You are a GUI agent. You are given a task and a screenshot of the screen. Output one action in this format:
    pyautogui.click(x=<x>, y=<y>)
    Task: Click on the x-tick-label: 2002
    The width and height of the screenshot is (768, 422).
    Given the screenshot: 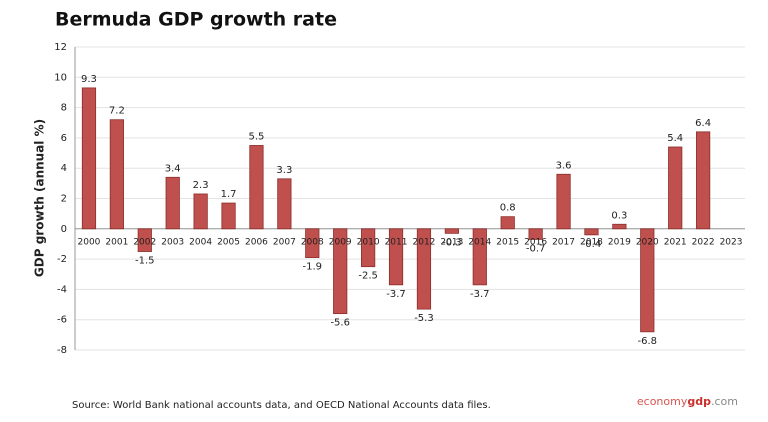 What is the action you would take?
    pyautogui.click(x=144, y=242)
    